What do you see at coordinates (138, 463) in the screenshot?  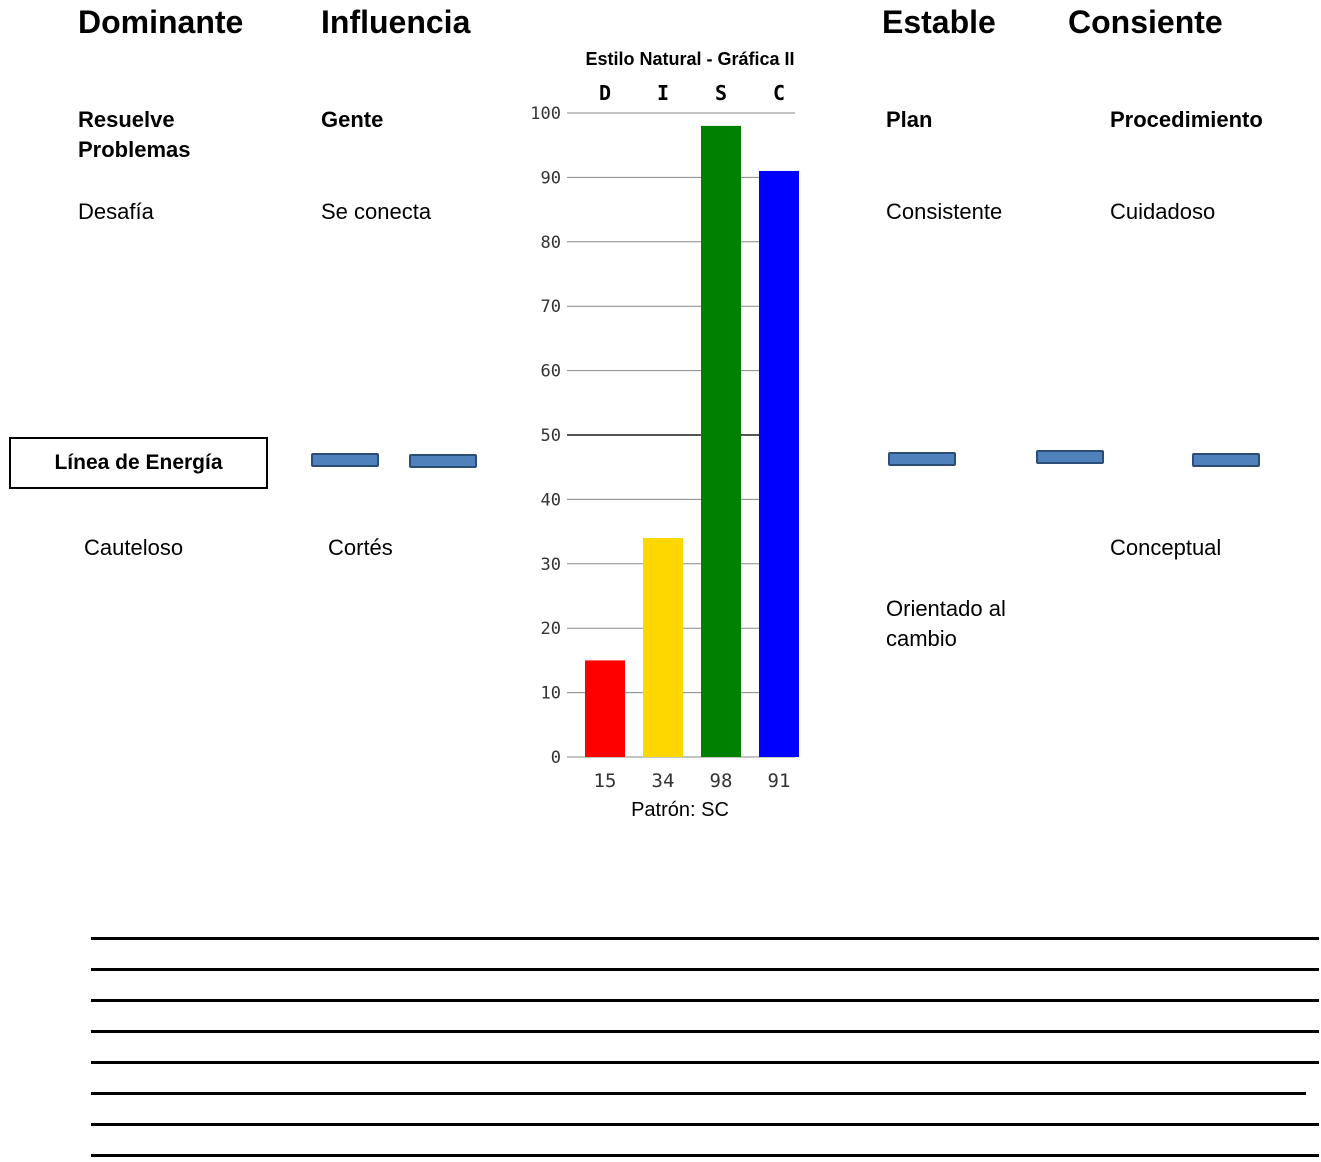 I see `energy-line-label: Línea de Energía` at bounding box center [138, 463].